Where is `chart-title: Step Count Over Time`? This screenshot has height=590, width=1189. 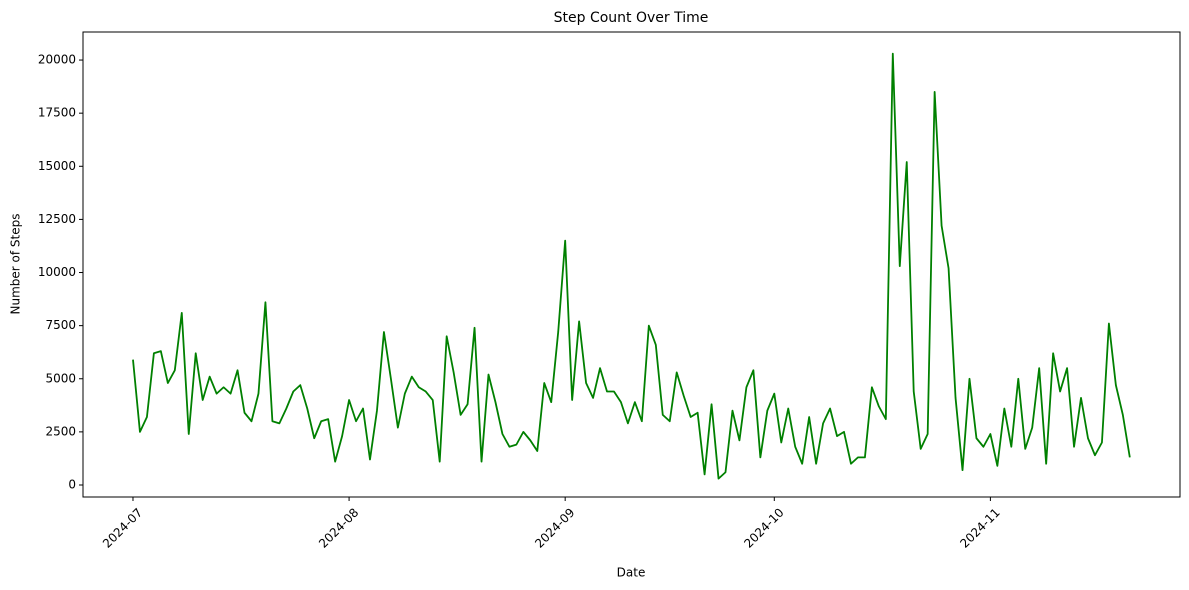 chart-title: Step Count Over Time is located at coordinates (631, 18).